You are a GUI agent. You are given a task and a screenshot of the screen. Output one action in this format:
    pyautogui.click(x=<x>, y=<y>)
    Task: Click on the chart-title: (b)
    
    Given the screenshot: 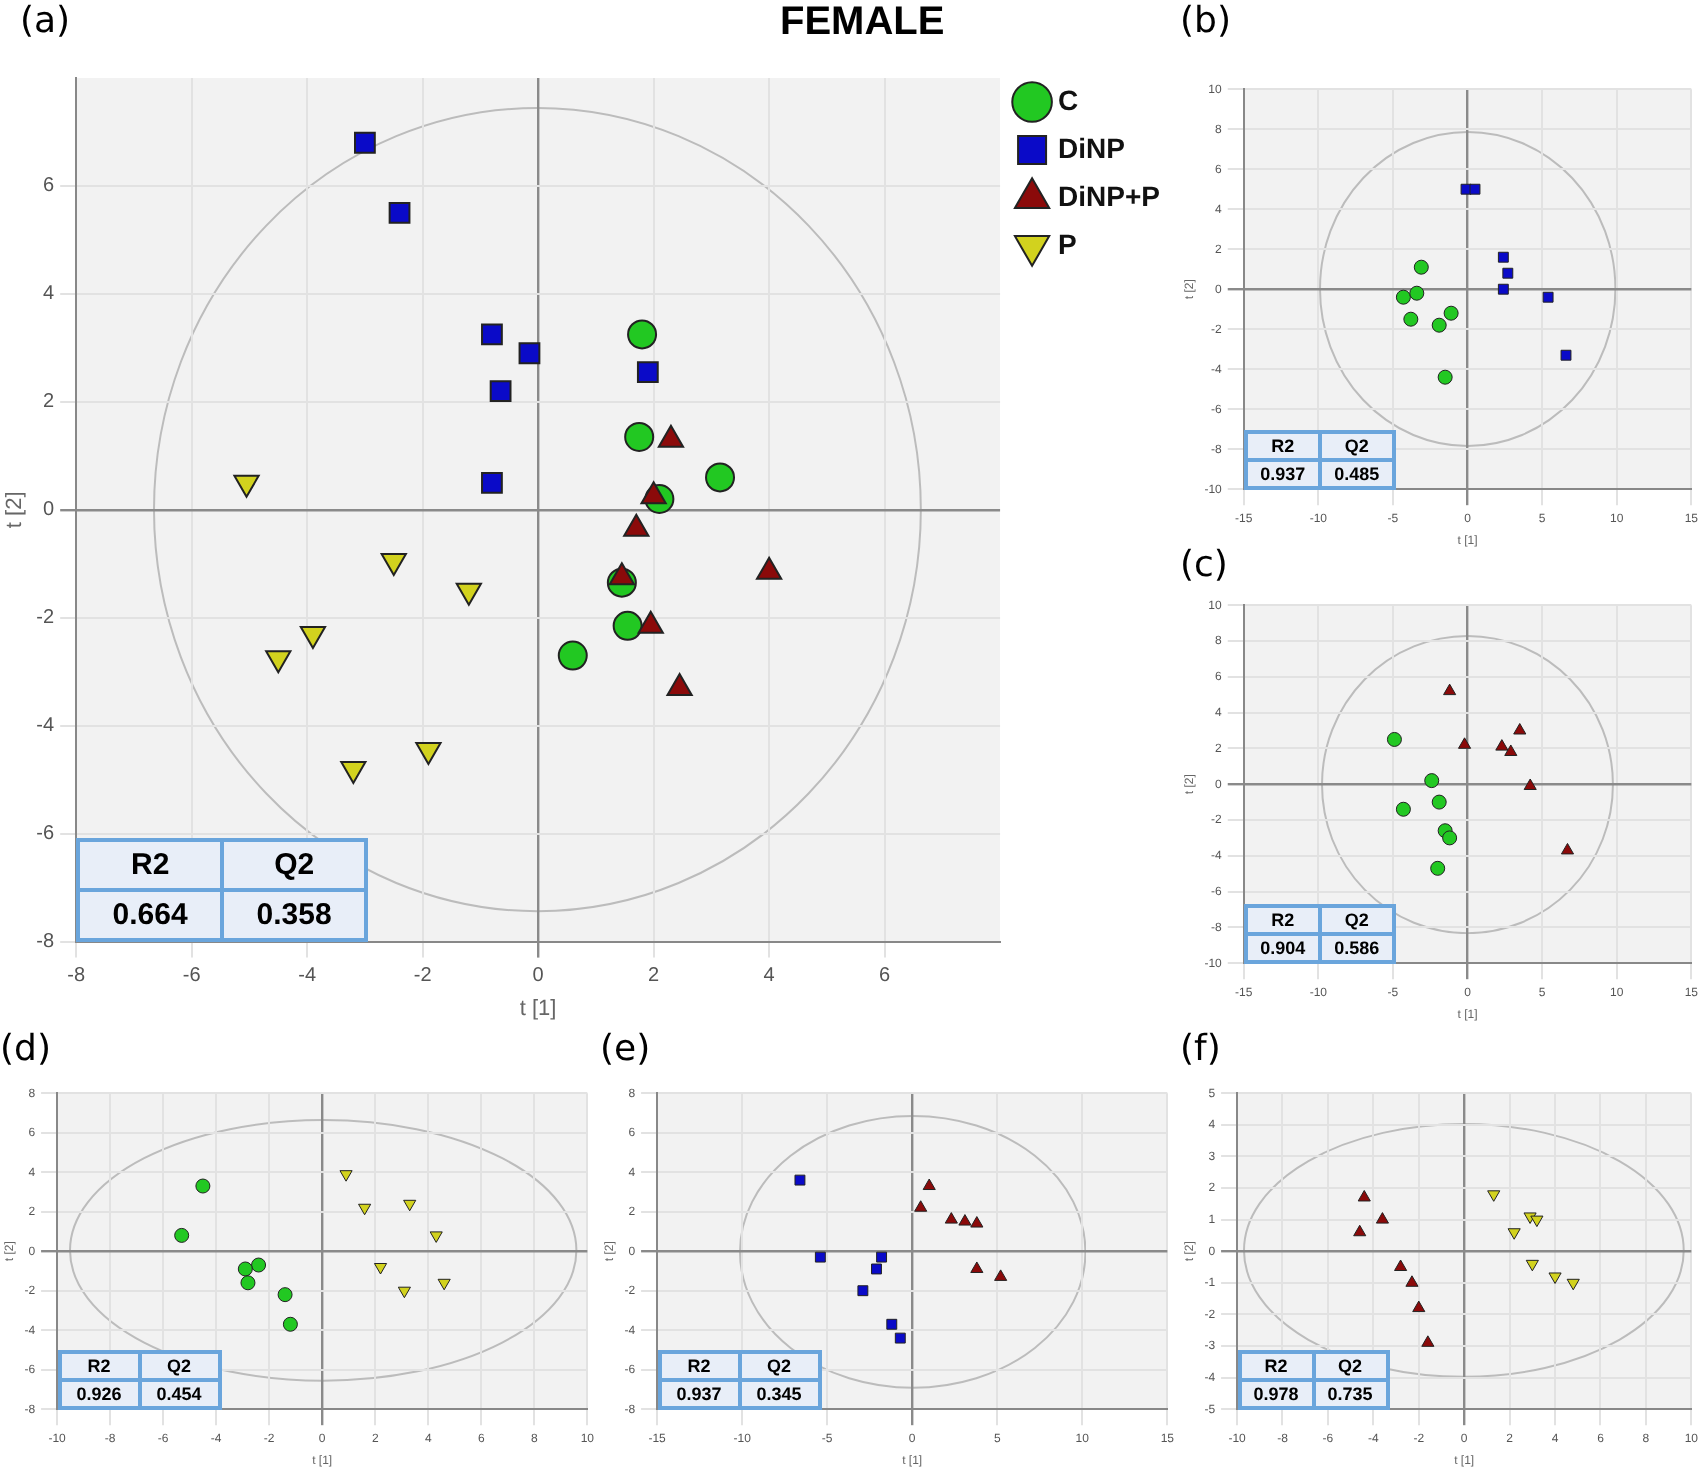 What is the action you would take?
    pyautogui.click(x=1205, y=21)
    